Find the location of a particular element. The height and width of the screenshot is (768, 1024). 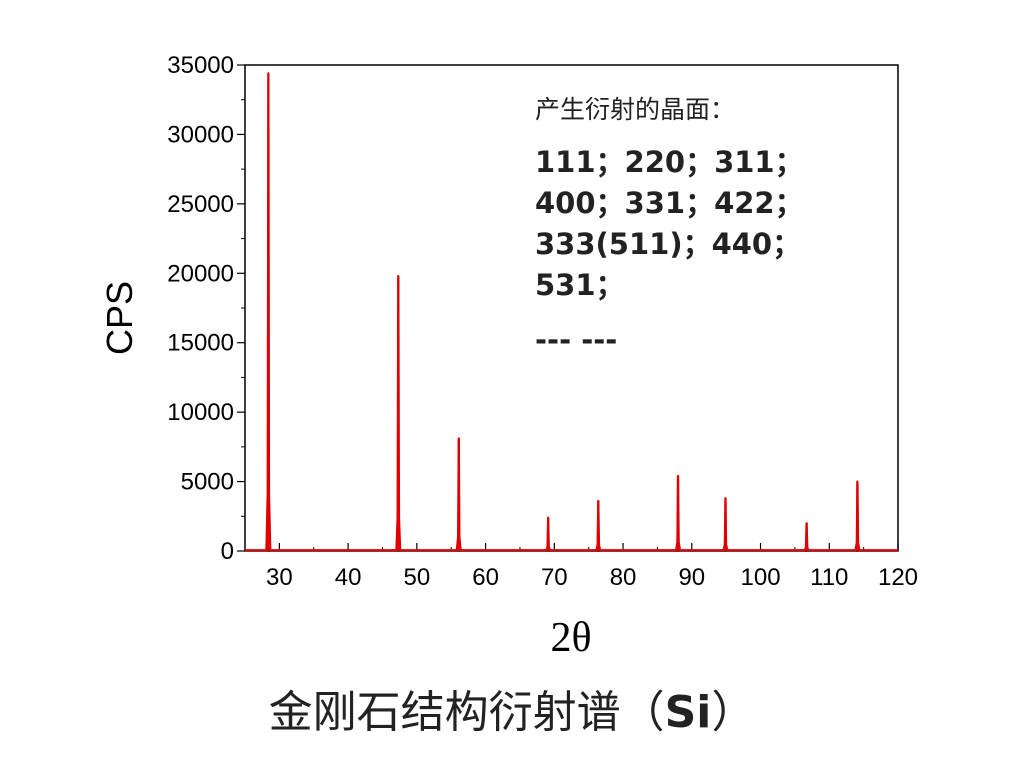

x-tick-label: 60 is located at coordinates (485, 577).